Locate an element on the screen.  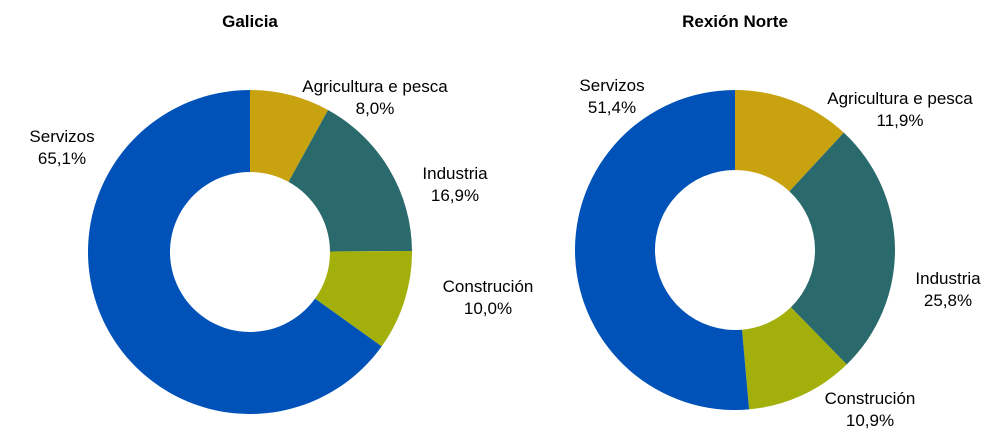
slice-label: Agricultura e pesca 11,9% is located at coordinates (900, 110).